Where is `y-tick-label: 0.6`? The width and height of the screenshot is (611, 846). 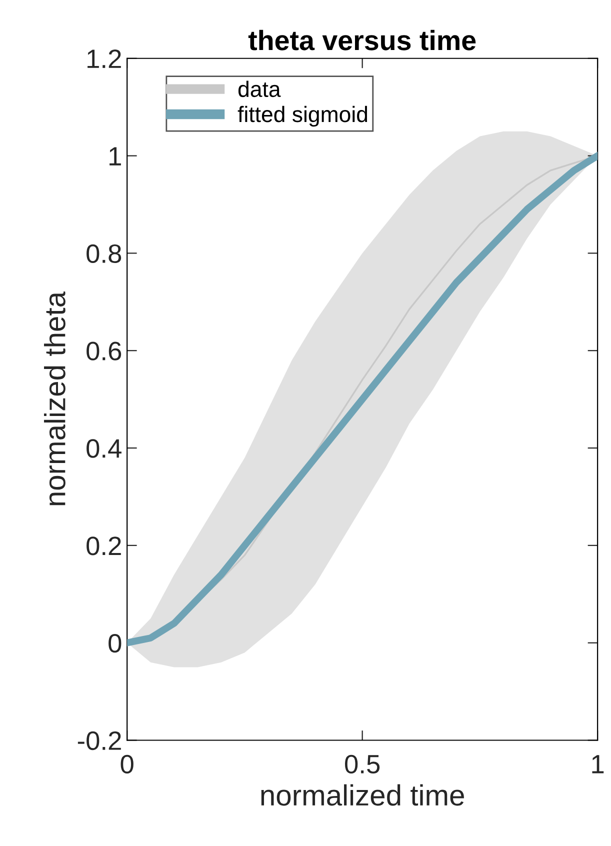 y-tick-label: 0.6 is located at coordinates (104, 351).